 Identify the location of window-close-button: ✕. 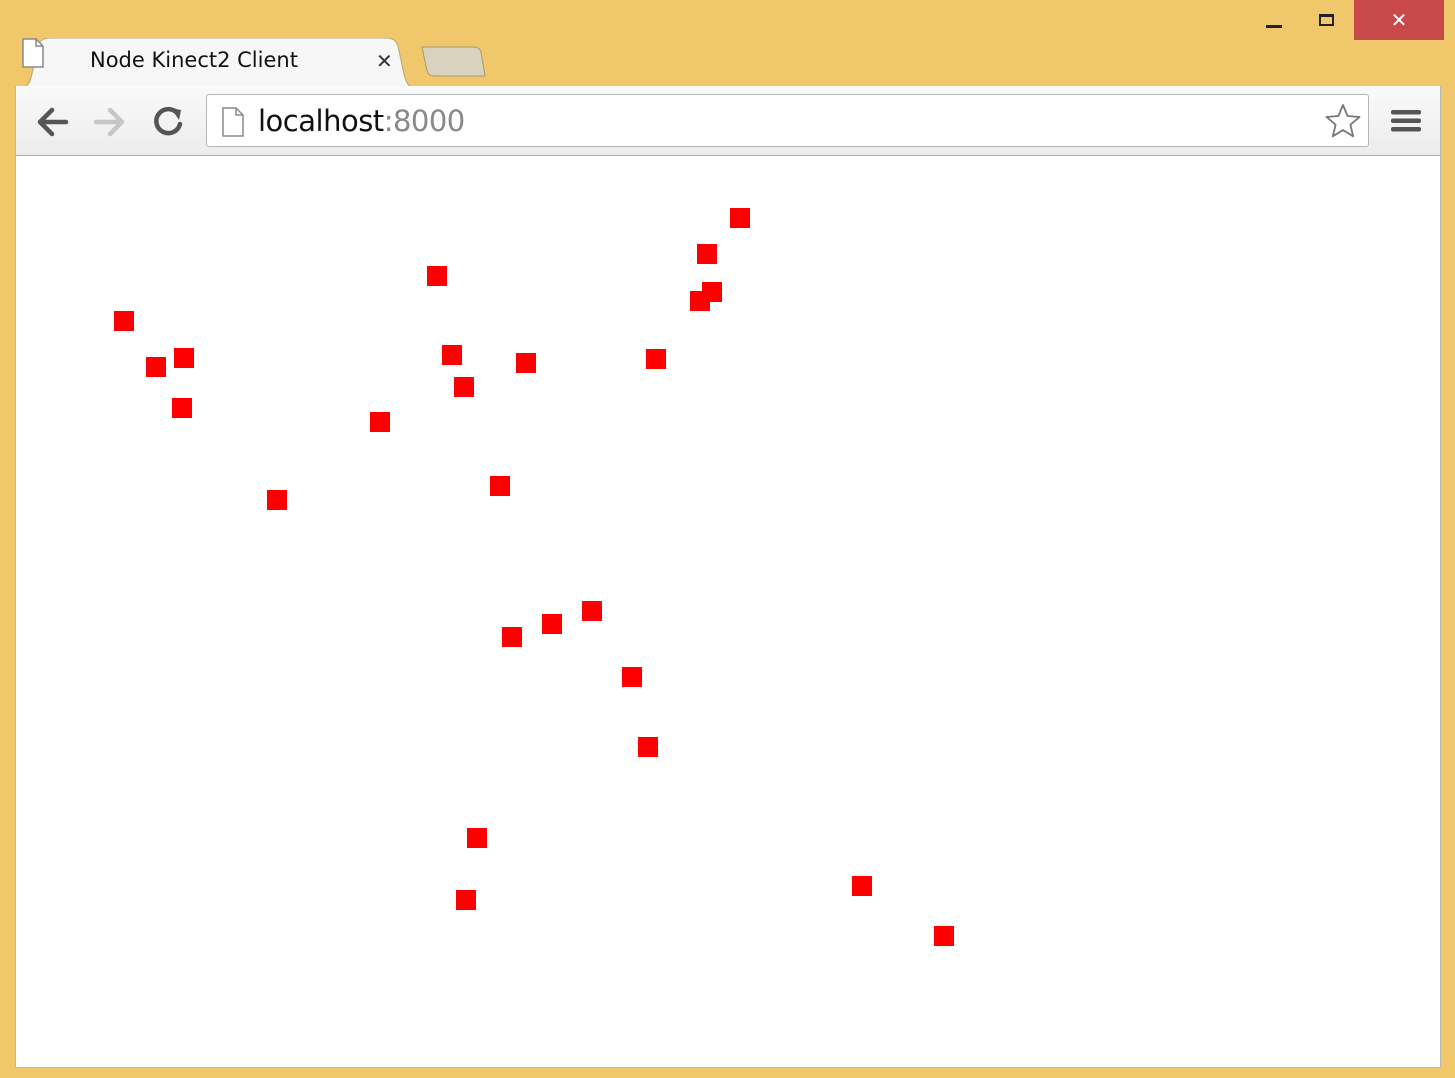
(1399, 20).